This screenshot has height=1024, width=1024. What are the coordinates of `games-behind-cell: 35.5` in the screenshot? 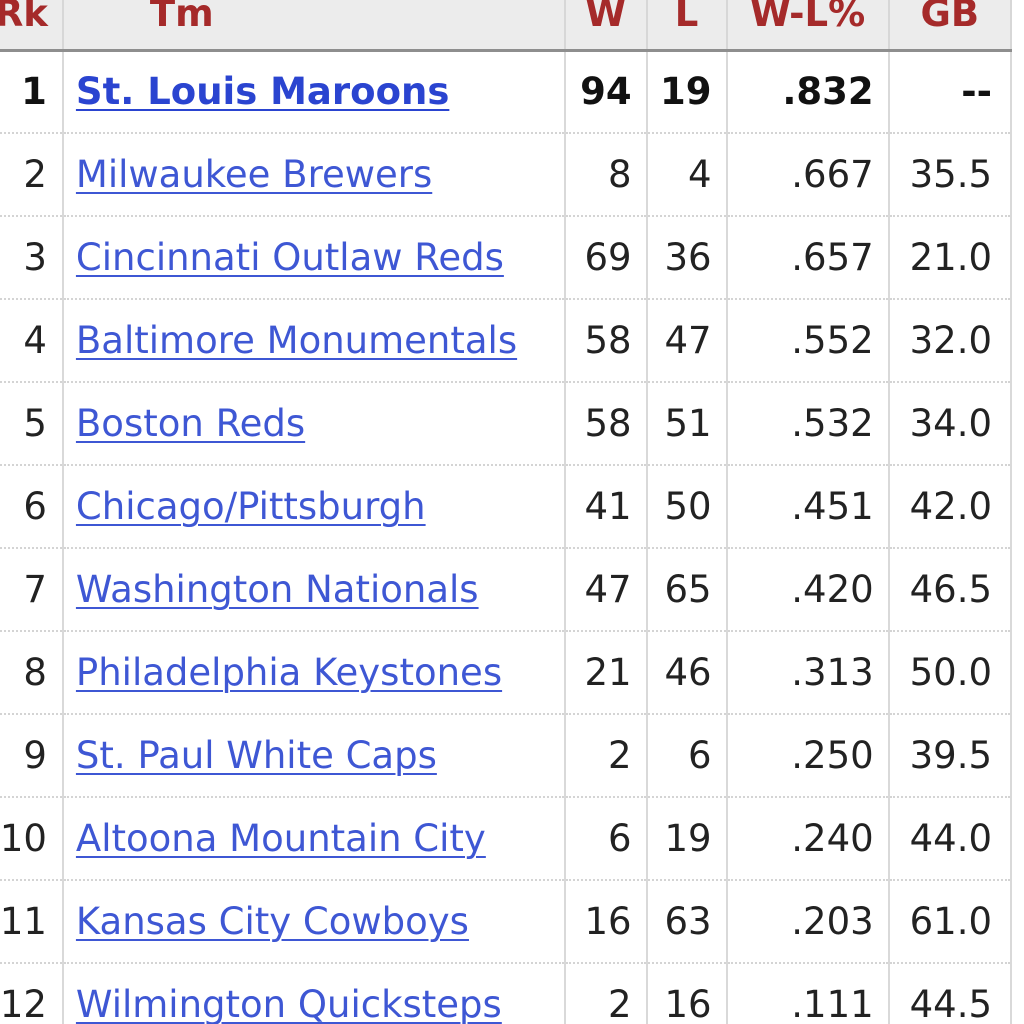 It's located at (950, 175).